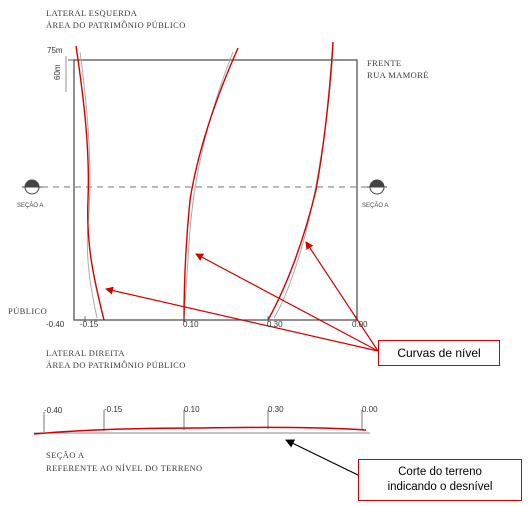  I want to click on annotation-section-line2: indicando o desnível, so click(440, 487).